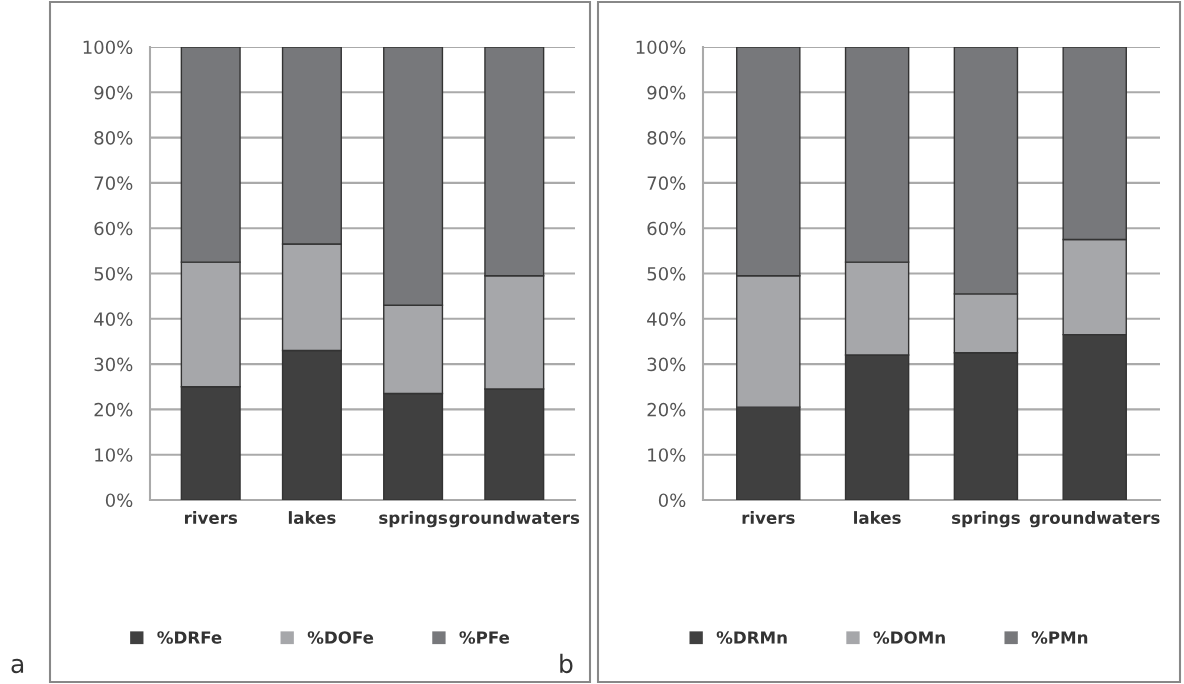  What do you see at coordinates (751, 637) in the screenshot?
I see `legend-label: %DRMn` at bounding box center [751, 637].